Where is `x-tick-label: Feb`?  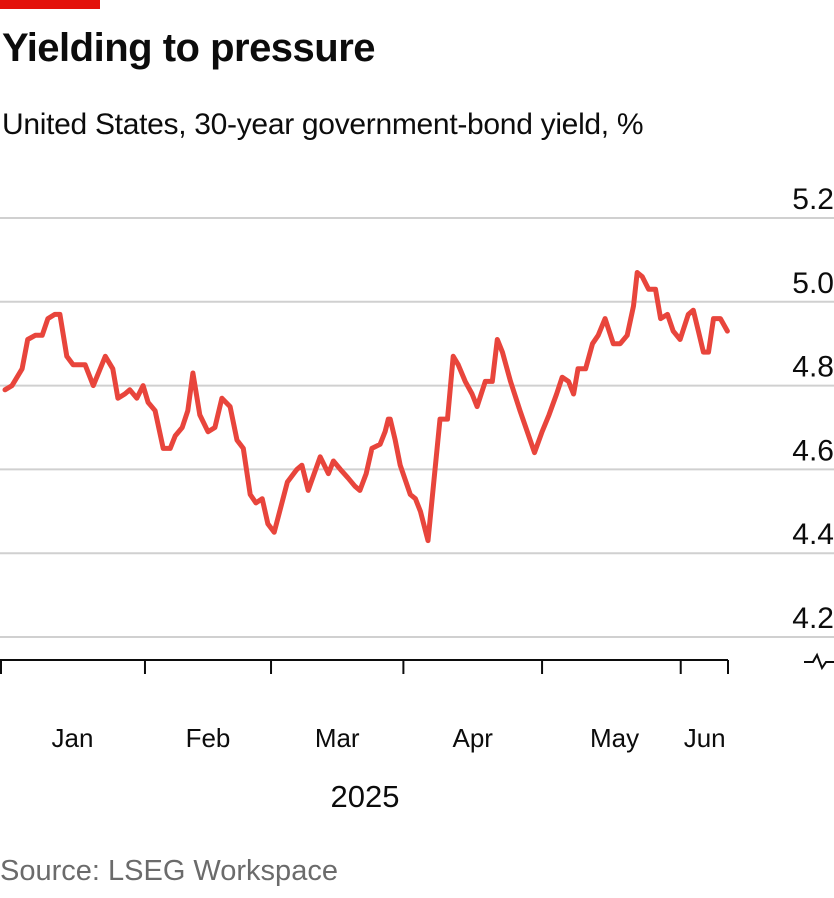 x-tick-label: Feb is located at coordinates (208, 738).